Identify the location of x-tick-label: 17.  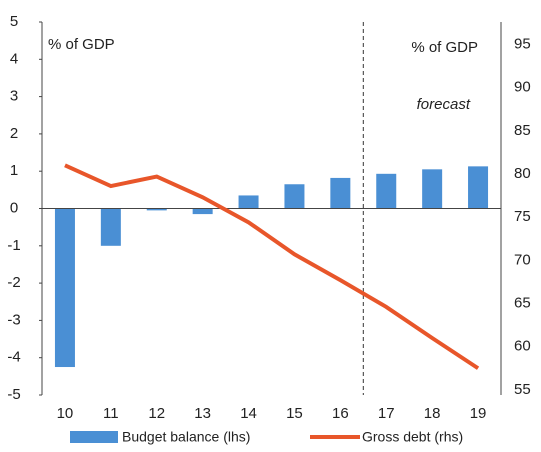
(386, 413).